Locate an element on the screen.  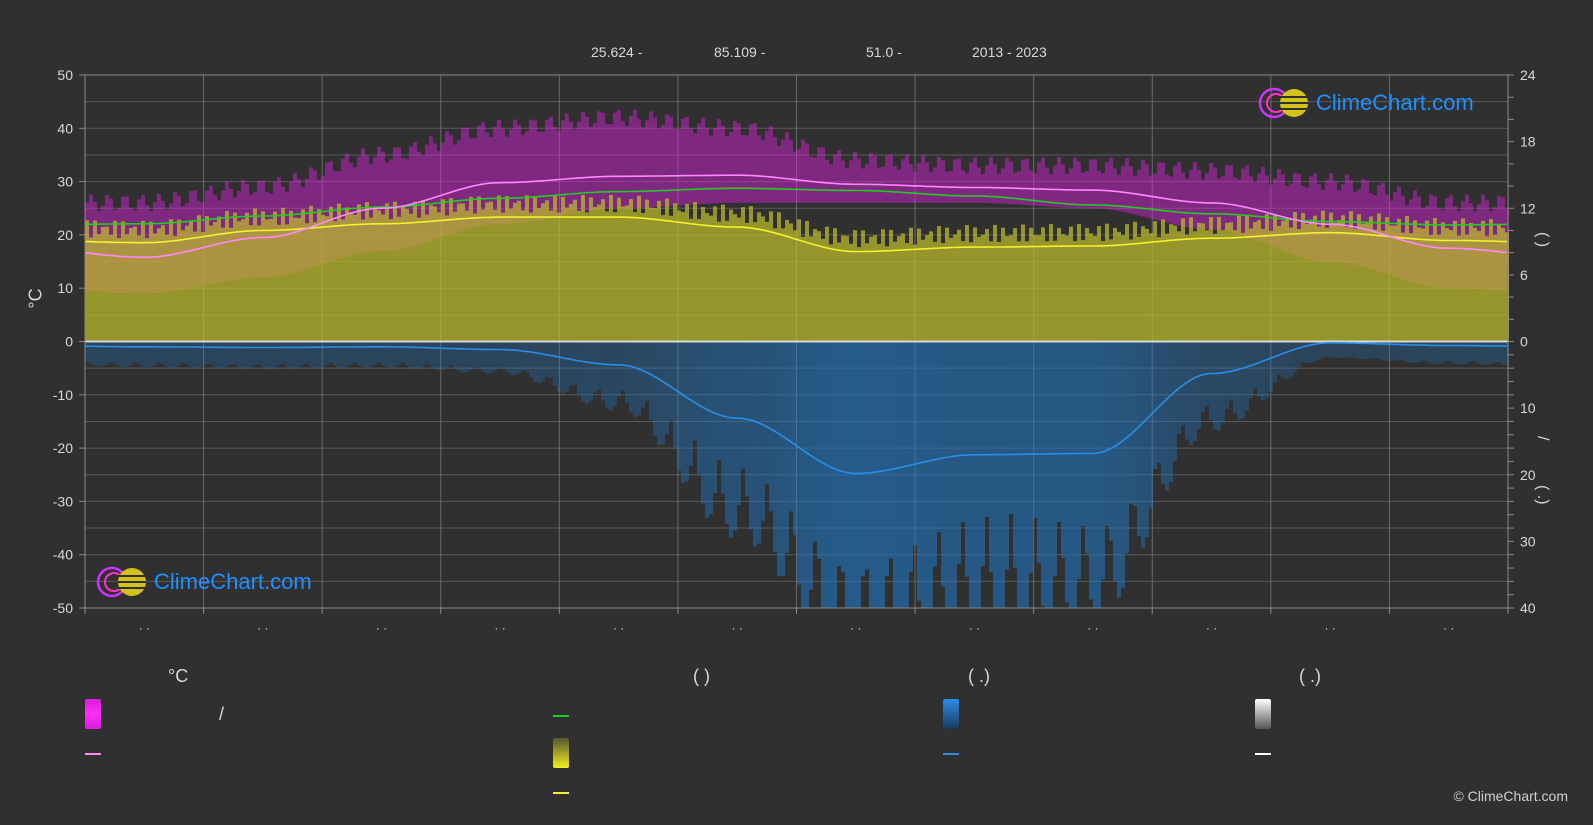
legend-sunshine-line is located at coordinates (561, 793).